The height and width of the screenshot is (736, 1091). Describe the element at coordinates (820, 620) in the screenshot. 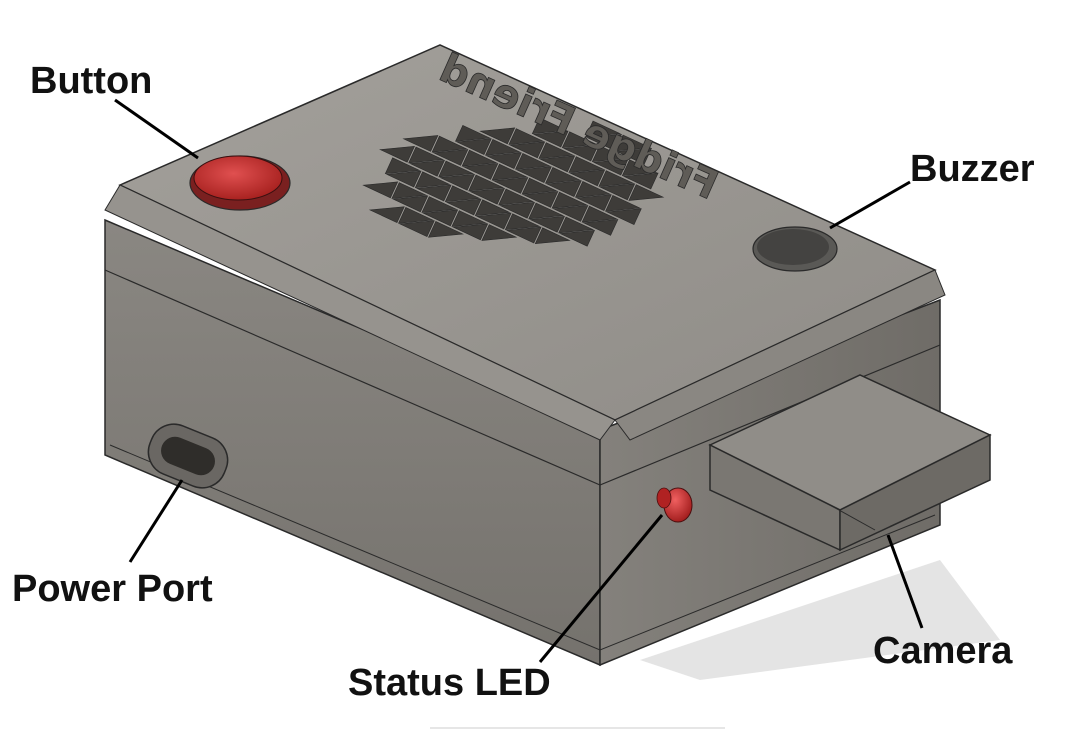

I see `ground-shadow` at that location.